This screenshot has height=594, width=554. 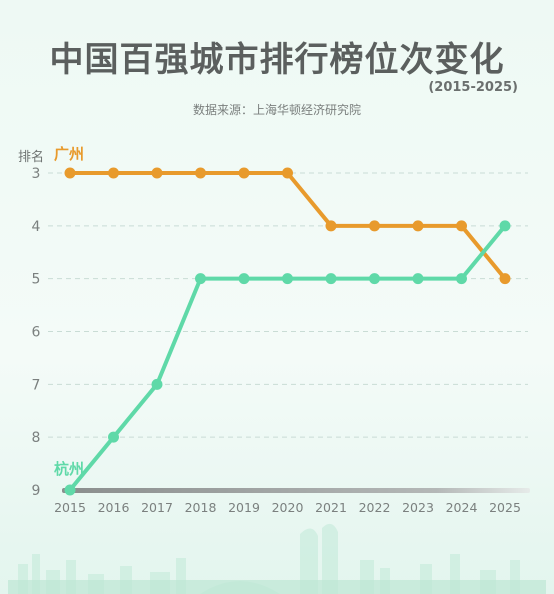 What do you see at coordinates (36, 385) in the screenshot?
I see `y-tick-label: 7` at bounding box center [36, 385].